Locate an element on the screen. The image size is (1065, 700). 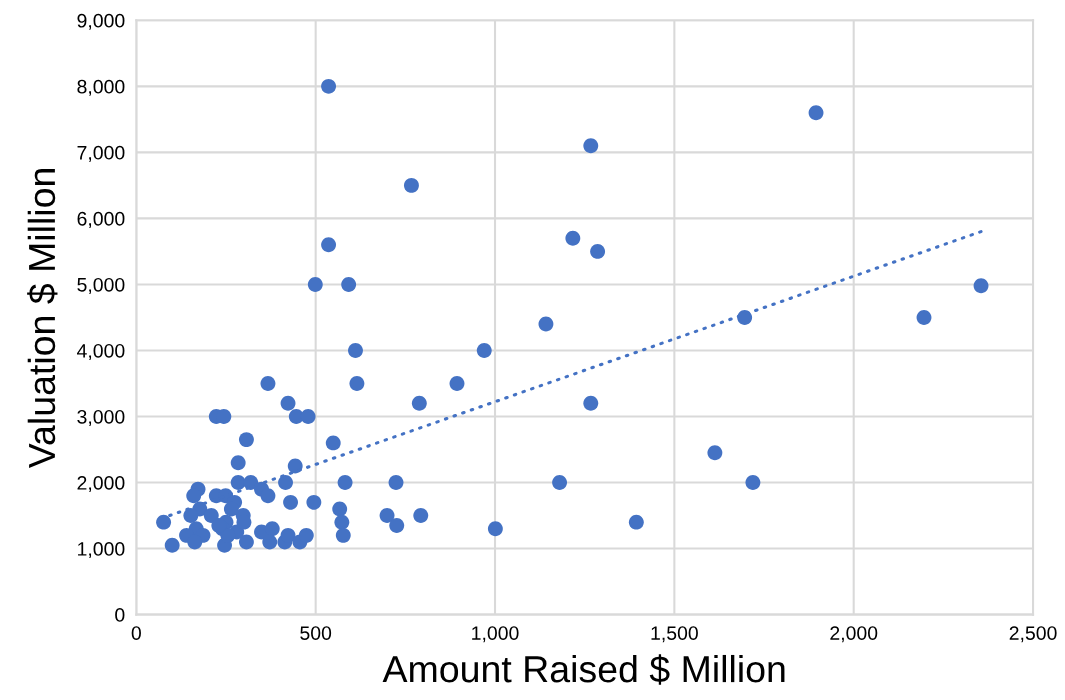
x-tick-label: 2,000 is located at coordinates (854, 634).